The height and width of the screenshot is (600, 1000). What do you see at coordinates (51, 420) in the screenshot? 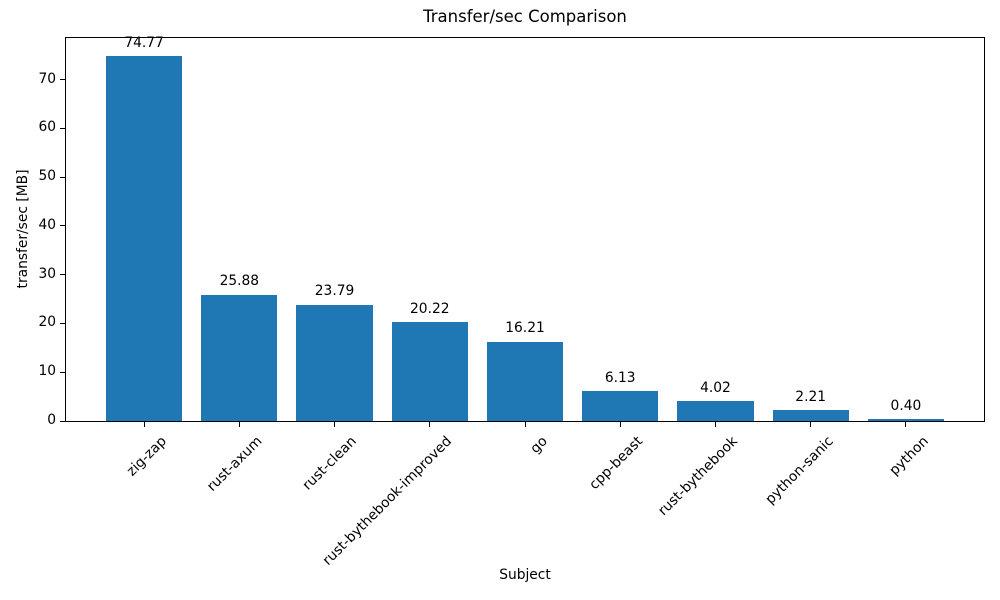
I see `y-tick-label: 0` at bounding box center [51, 420].